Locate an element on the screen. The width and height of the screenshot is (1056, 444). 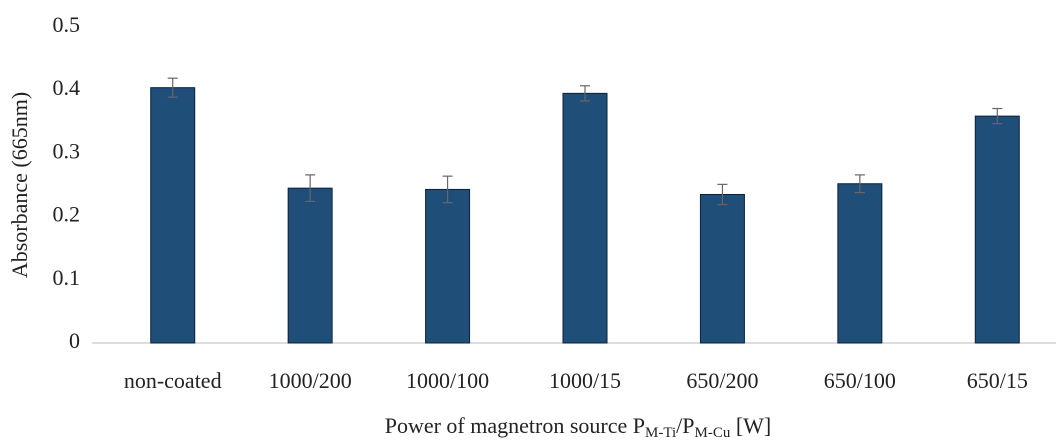
x-title-part: Power of magnetron source P is located at coordinates (515, 425).